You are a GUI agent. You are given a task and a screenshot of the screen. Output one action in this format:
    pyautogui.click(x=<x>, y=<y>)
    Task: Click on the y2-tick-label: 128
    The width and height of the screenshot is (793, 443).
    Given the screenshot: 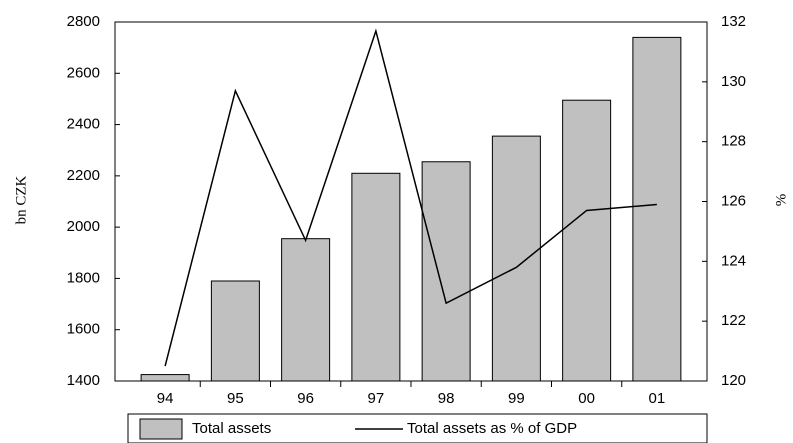 What is the action you would take?
    pyautogui.click(x=733, y=141)
    